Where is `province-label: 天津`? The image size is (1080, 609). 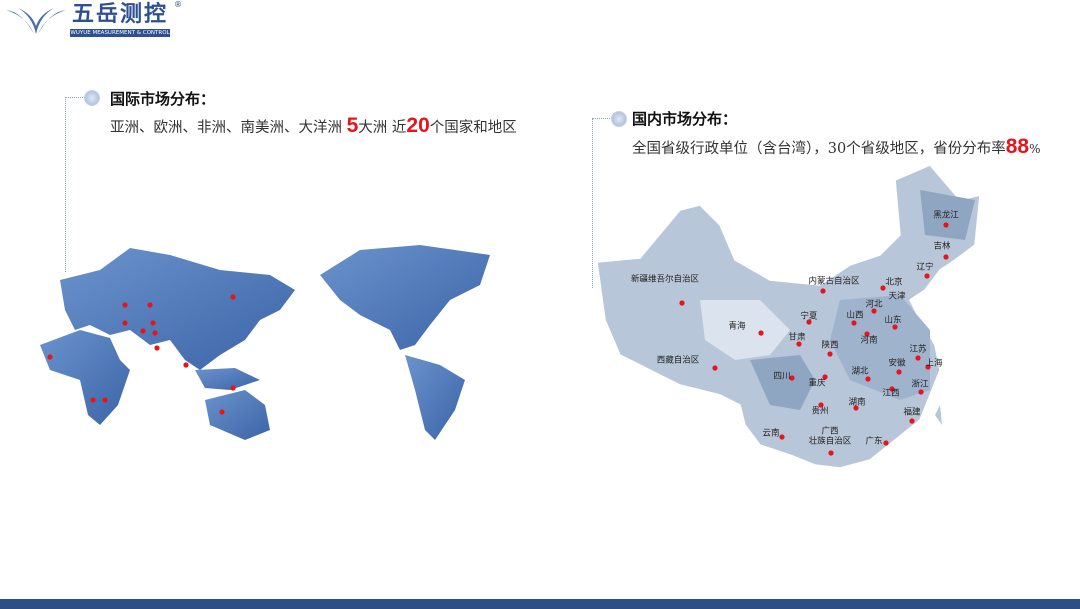
province-label: 天津 is located at coordinates (897, 296).